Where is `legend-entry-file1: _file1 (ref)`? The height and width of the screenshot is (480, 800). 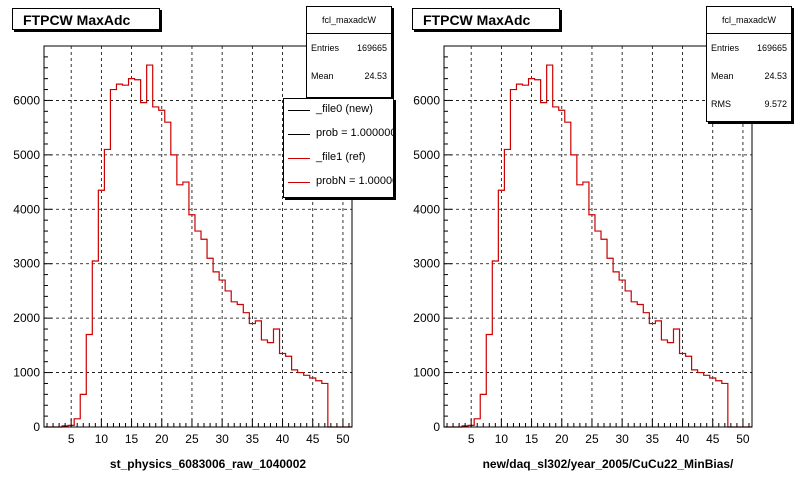
legend-entry-file1: _file1 (ref) is located at coordinates (338, 158).